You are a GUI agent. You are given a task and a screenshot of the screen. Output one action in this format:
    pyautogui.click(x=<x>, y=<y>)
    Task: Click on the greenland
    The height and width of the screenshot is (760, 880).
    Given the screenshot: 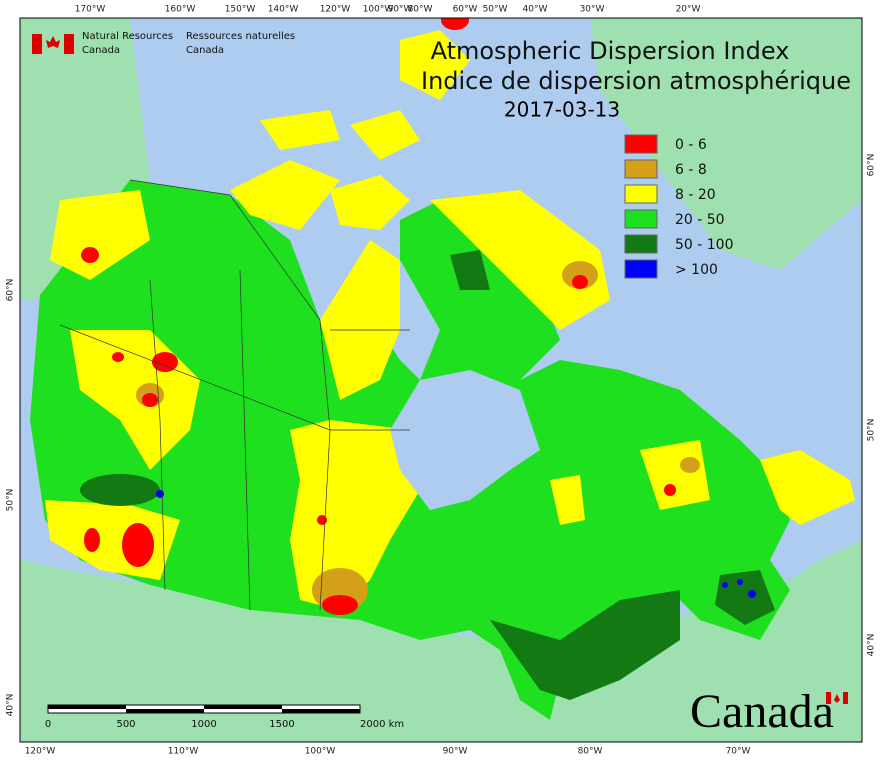 What is the action you would take?
    pyautogui.click(x=726, y=144)
    